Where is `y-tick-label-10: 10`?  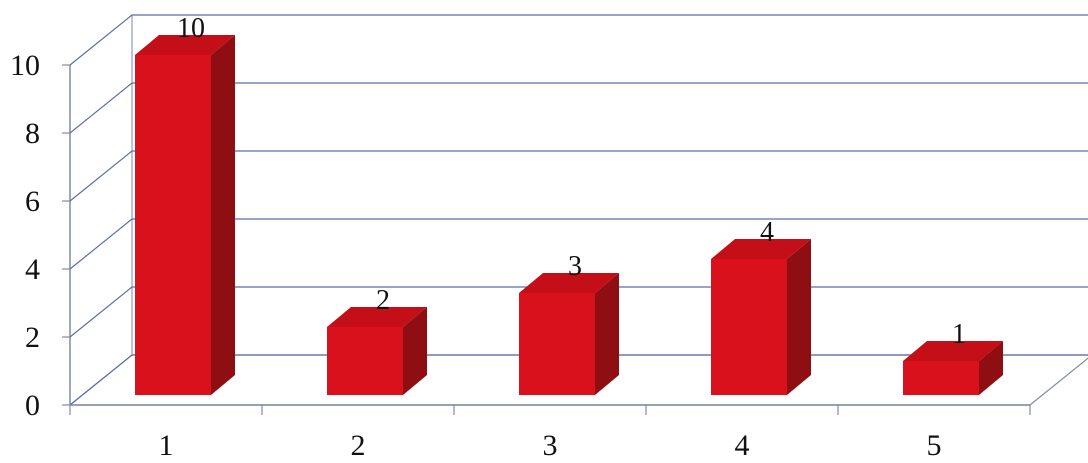
y-tick-label-10: 10 is located at coordinates (25, 65).